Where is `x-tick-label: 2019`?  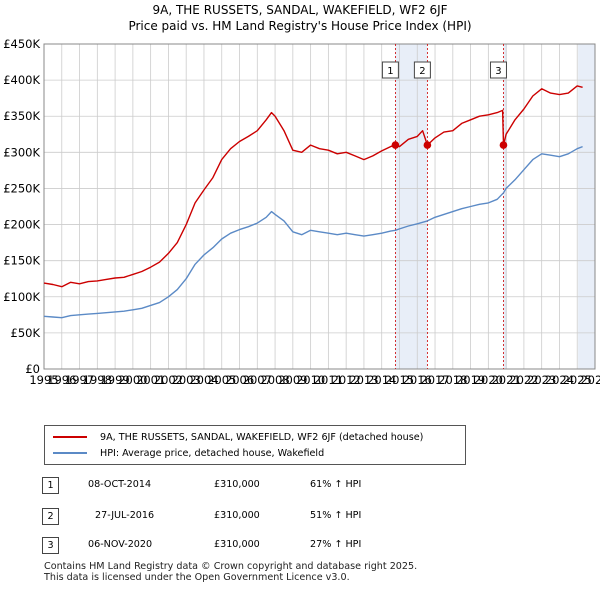 x-tick-label: 2019 is located at coordinates (470, 380).